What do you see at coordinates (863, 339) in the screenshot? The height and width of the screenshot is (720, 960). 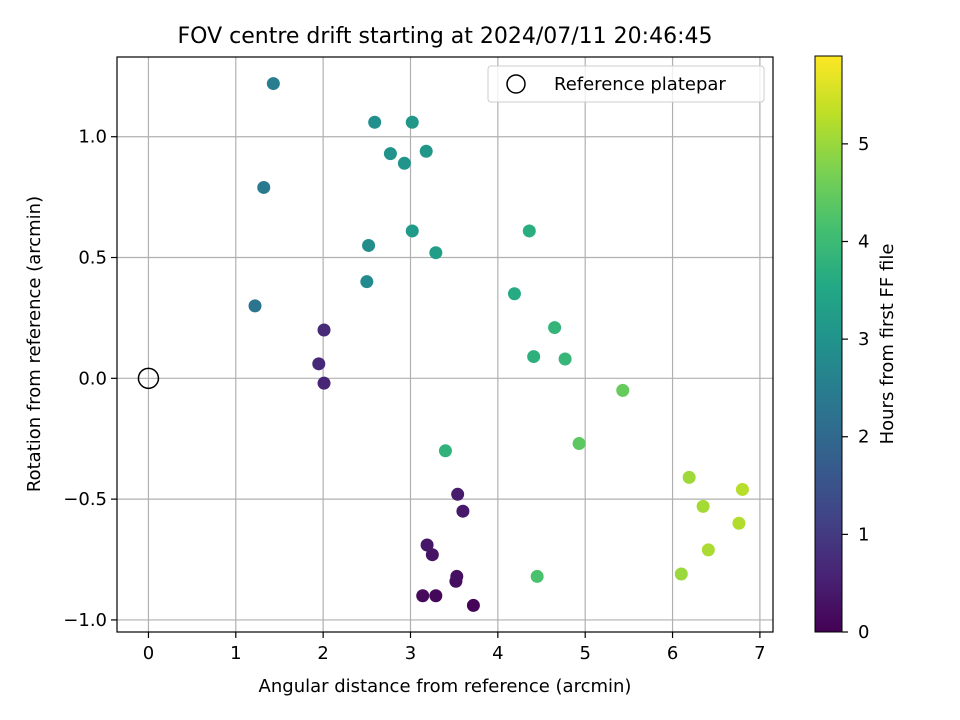 I see `colorbar-tick-label: 3` at bounding box center [863, 339].